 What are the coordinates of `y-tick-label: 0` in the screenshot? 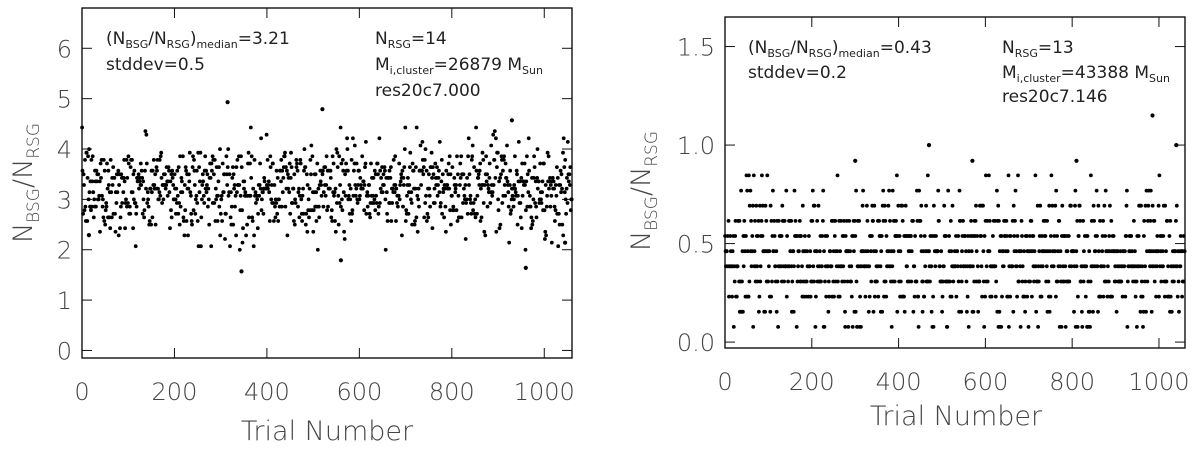 It's located at (64, 351).